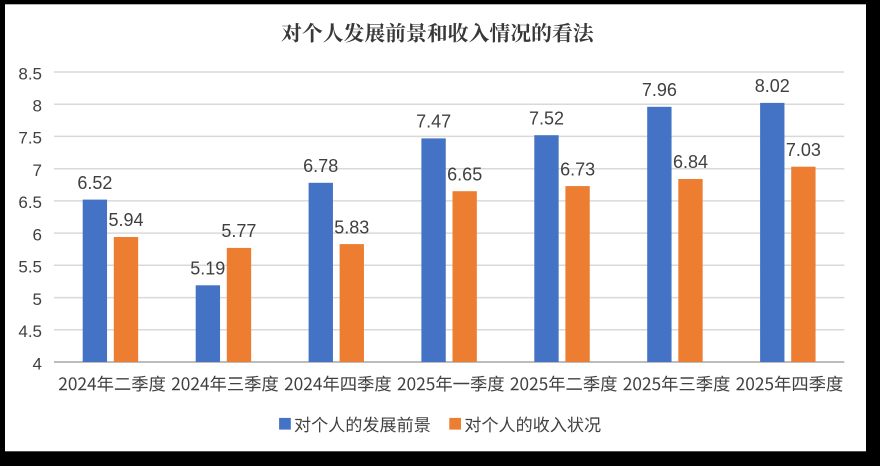 The width and height of the screenshot is (880, 466). Describe the element at coordinates (30, 138) in the screenshot. I see `svg-text: 7.5` at that location.